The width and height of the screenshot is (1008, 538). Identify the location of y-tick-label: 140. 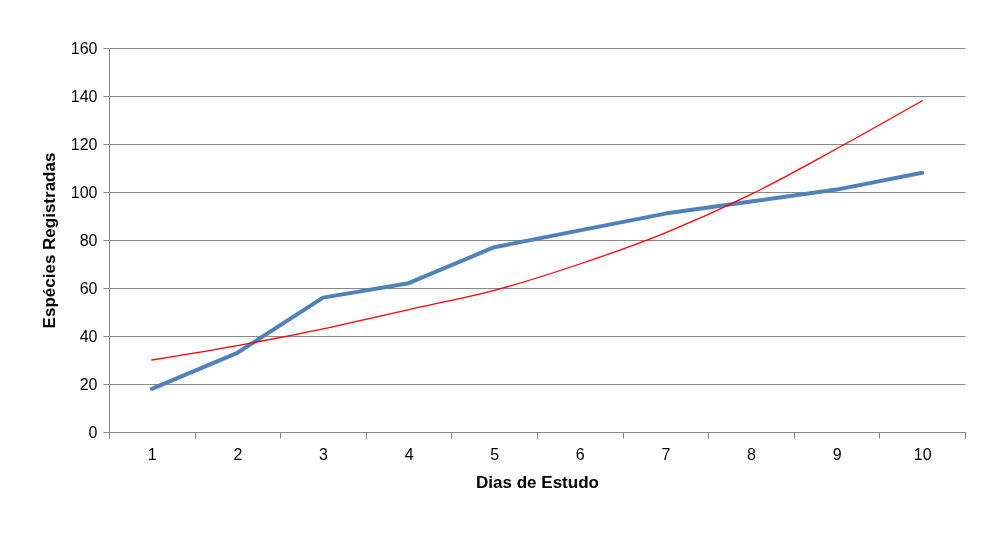
(84, 96).